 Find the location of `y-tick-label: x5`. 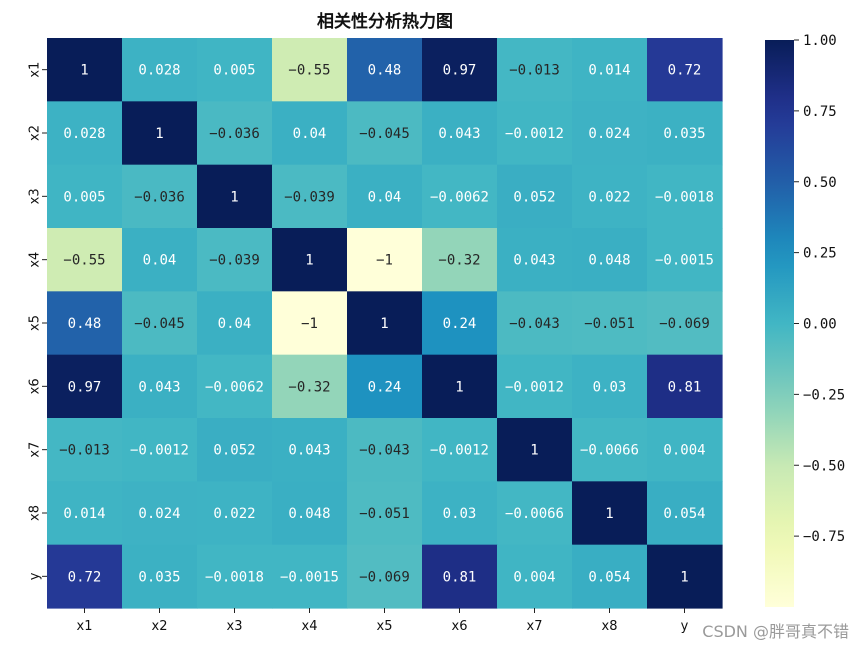

y-tick-label: x5 is located at coordinates (35, 323).